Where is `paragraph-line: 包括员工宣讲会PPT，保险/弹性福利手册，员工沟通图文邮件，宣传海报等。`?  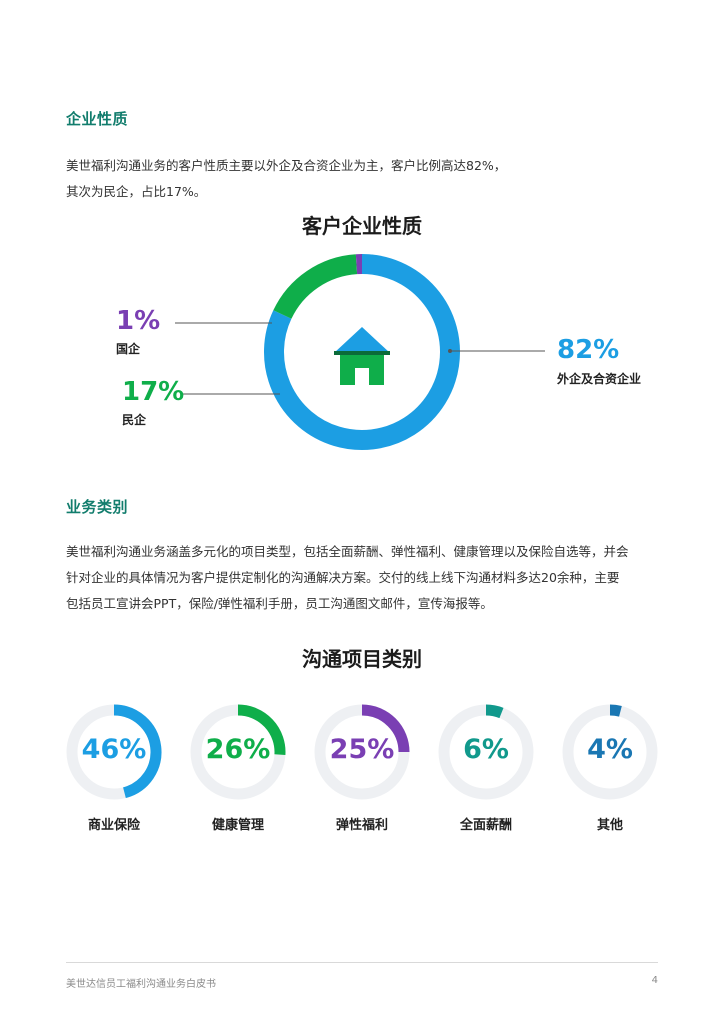
paragraph-line: 包括员工宣讲会PPT，保险/弹性福利手册，员工沟通图文邮件，宣传海报等。 is located at coordinates (279, 603).